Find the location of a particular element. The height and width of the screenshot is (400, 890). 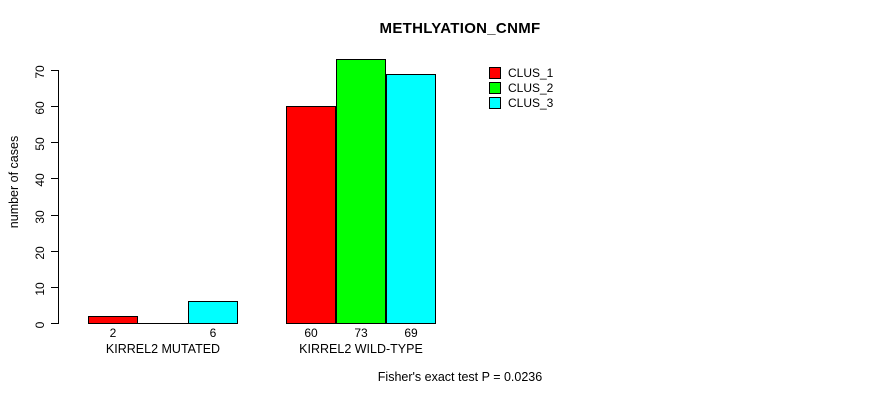

legend-label: CLUS_2 is located at coordinates (531, 87).